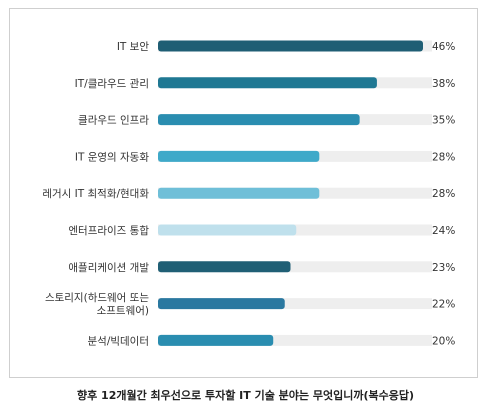 This screenshot has width=491, height=417. I want to click on category-label: 클라우드 인프라, so click(113, 121).